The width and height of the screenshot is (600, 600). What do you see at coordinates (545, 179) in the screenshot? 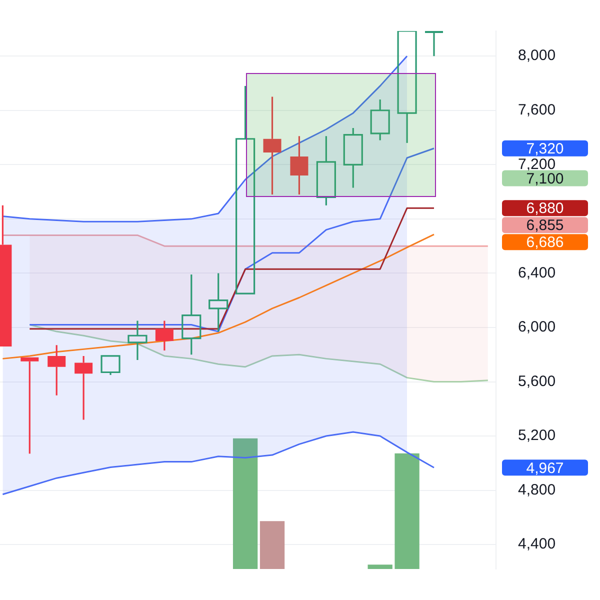
I see `text: 7,100` at bounding box center [545, 179].